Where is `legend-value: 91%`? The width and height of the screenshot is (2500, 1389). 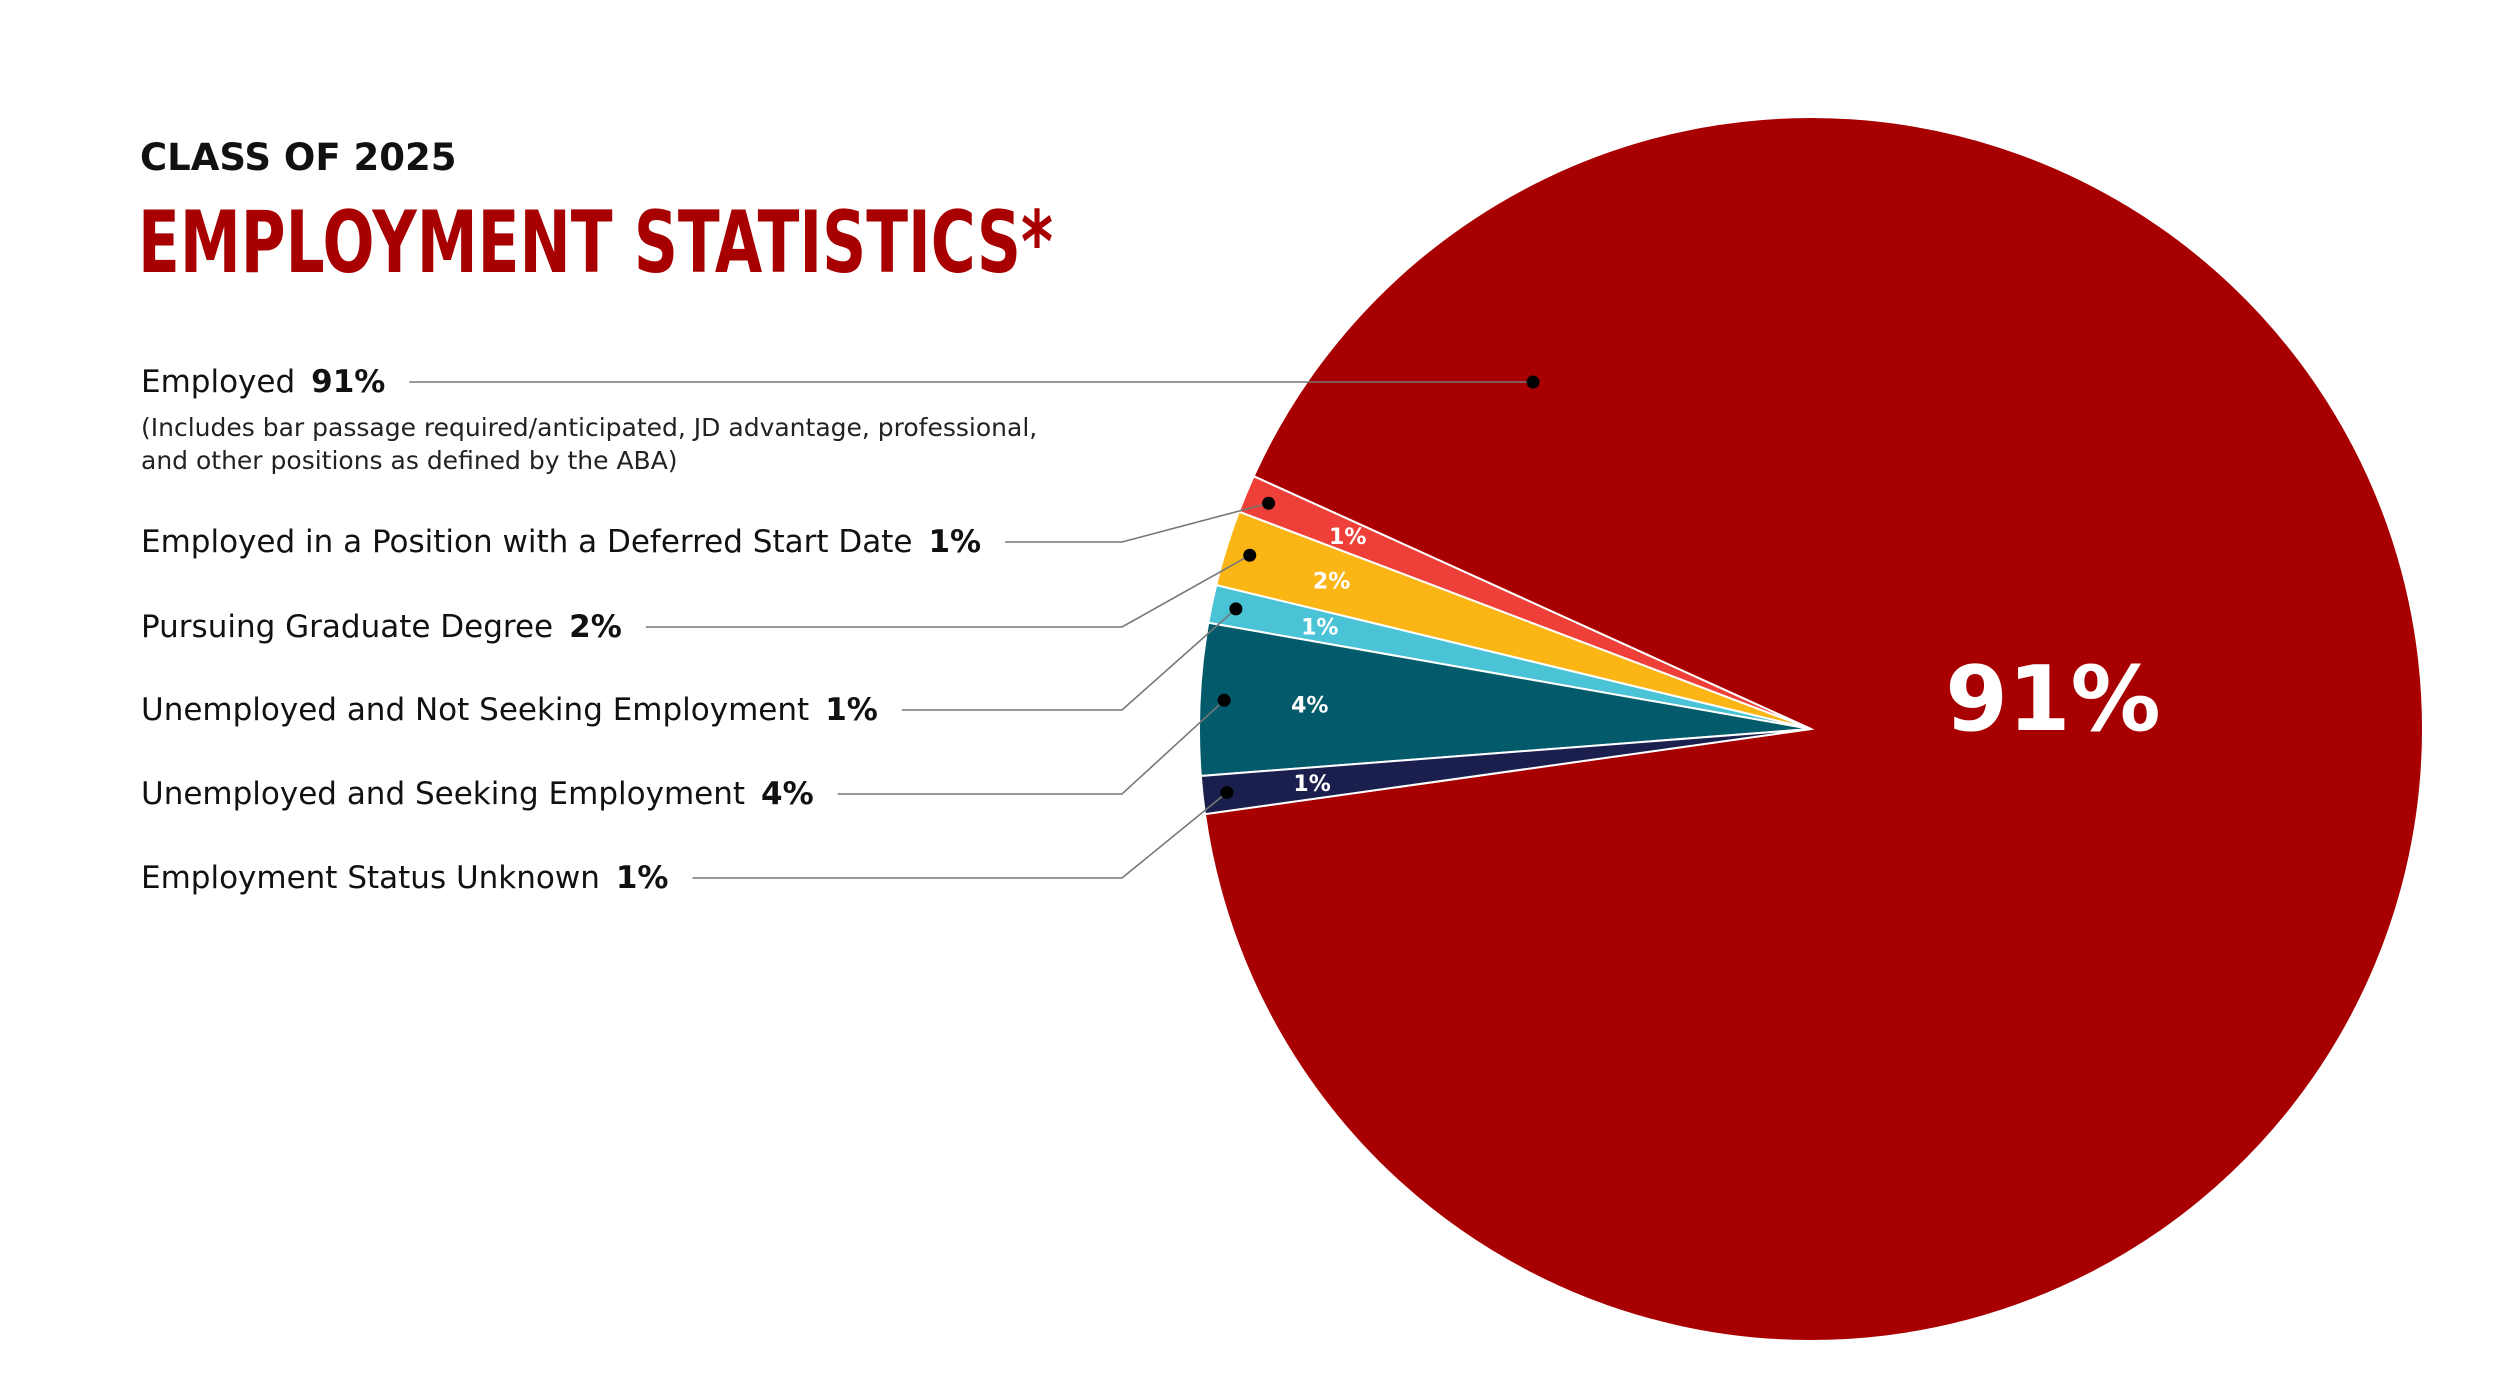
legend-value: 91% is located at coordinates (348, 382).